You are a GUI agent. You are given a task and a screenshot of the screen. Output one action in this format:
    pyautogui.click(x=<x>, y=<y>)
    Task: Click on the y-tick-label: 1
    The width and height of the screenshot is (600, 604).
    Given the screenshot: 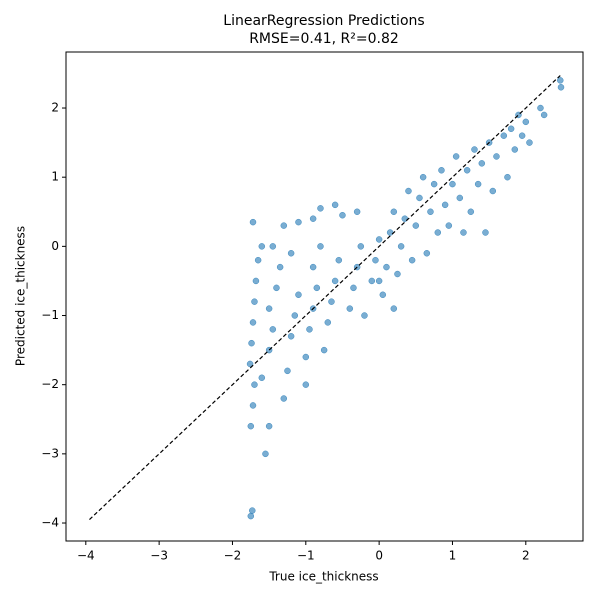 What is the action you would take?
    pyautogui.click(x=55, y=177)
    